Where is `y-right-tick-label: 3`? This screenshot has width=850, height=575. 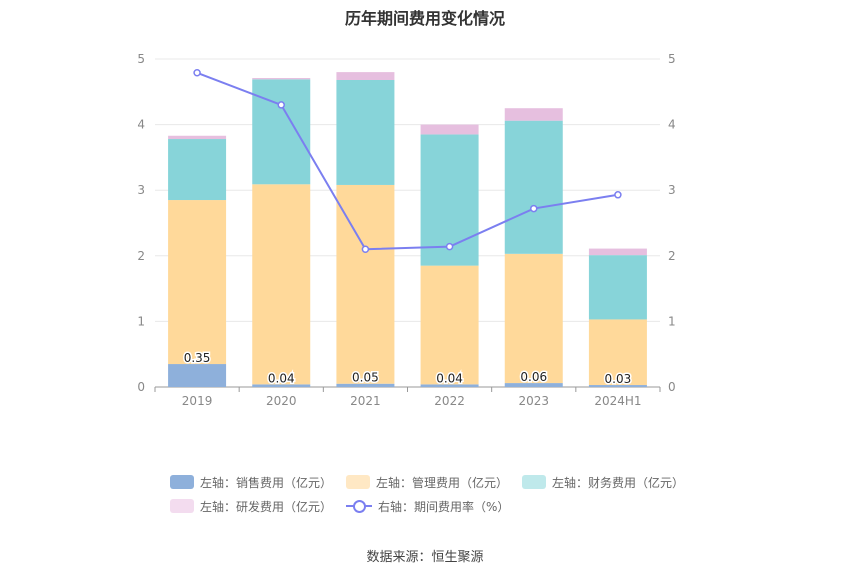 y-right-tick-label: 3 is located at coordinates (672, 190).